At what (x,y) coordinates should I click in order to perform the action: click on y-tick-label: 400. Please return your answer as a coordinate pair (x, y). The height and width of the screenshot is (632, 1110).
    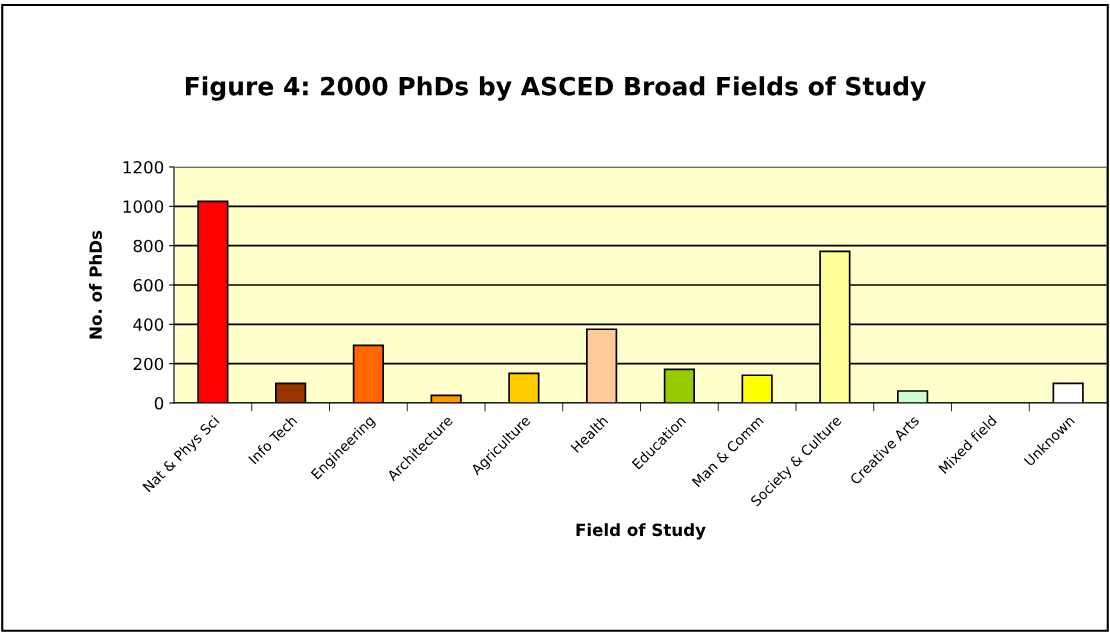
    Looking at the image, I should click on (148, 324).